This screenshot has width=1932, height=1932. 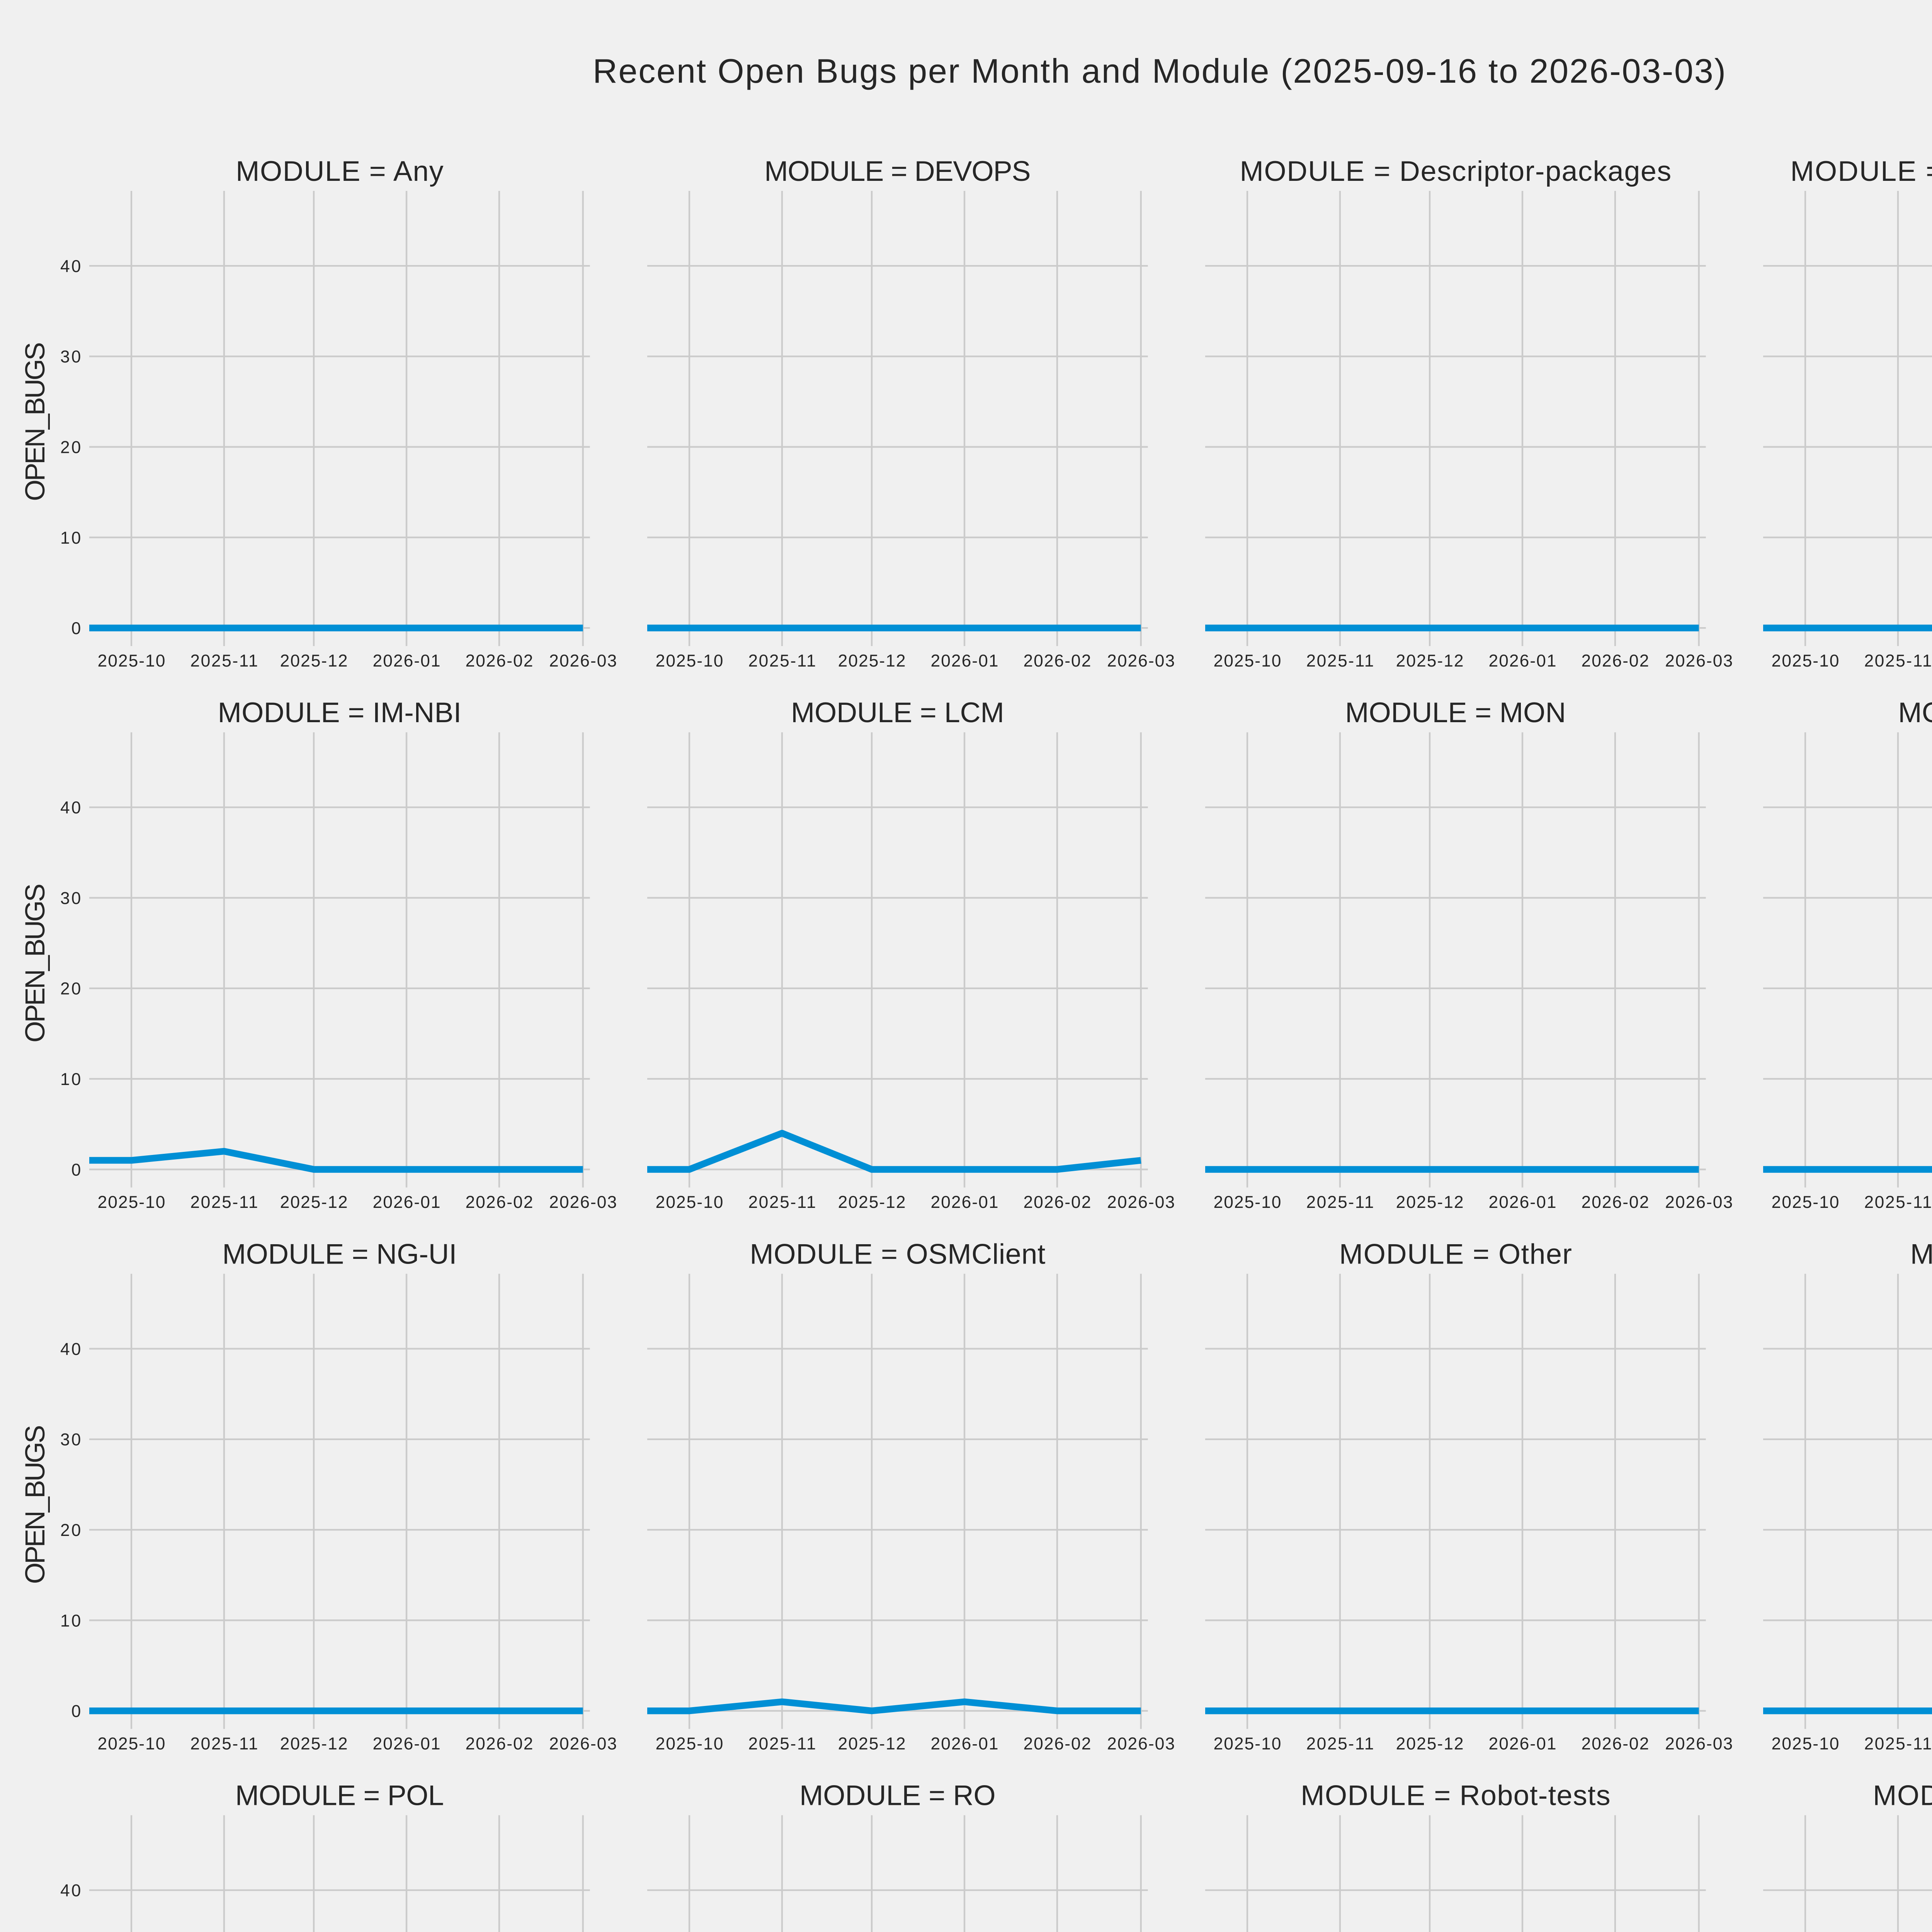 I want to click on svg-text: MODULE = Unknown, so click(x=1902, y=1795).